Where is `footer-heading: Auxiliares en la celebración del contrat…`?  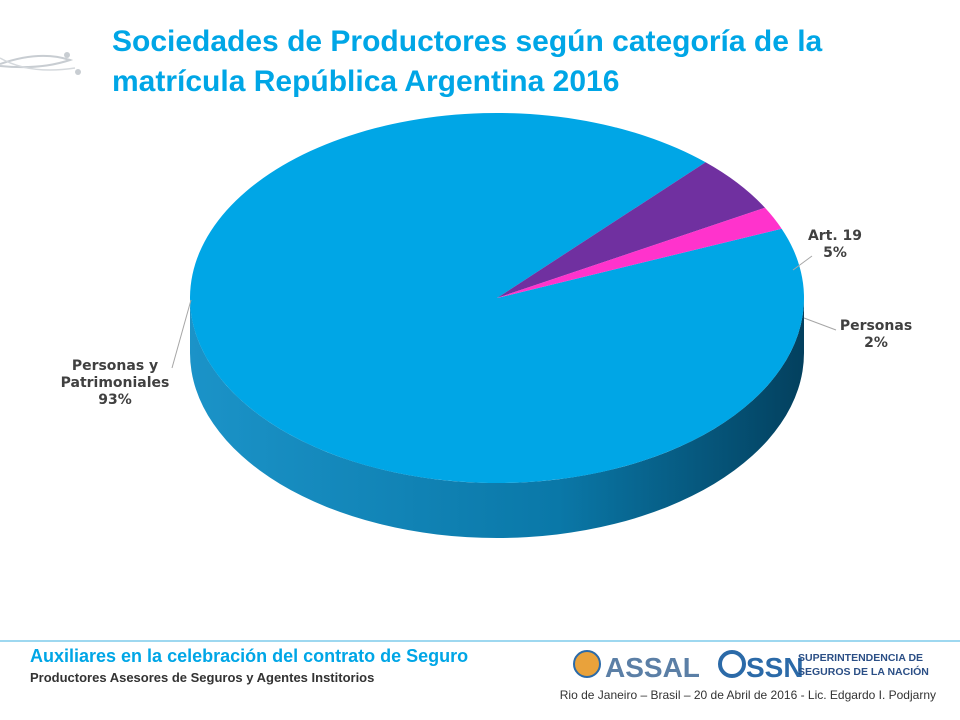 footer-heading: Auxiliares en la celebración del contrat… is located at coordinates (249, 656).